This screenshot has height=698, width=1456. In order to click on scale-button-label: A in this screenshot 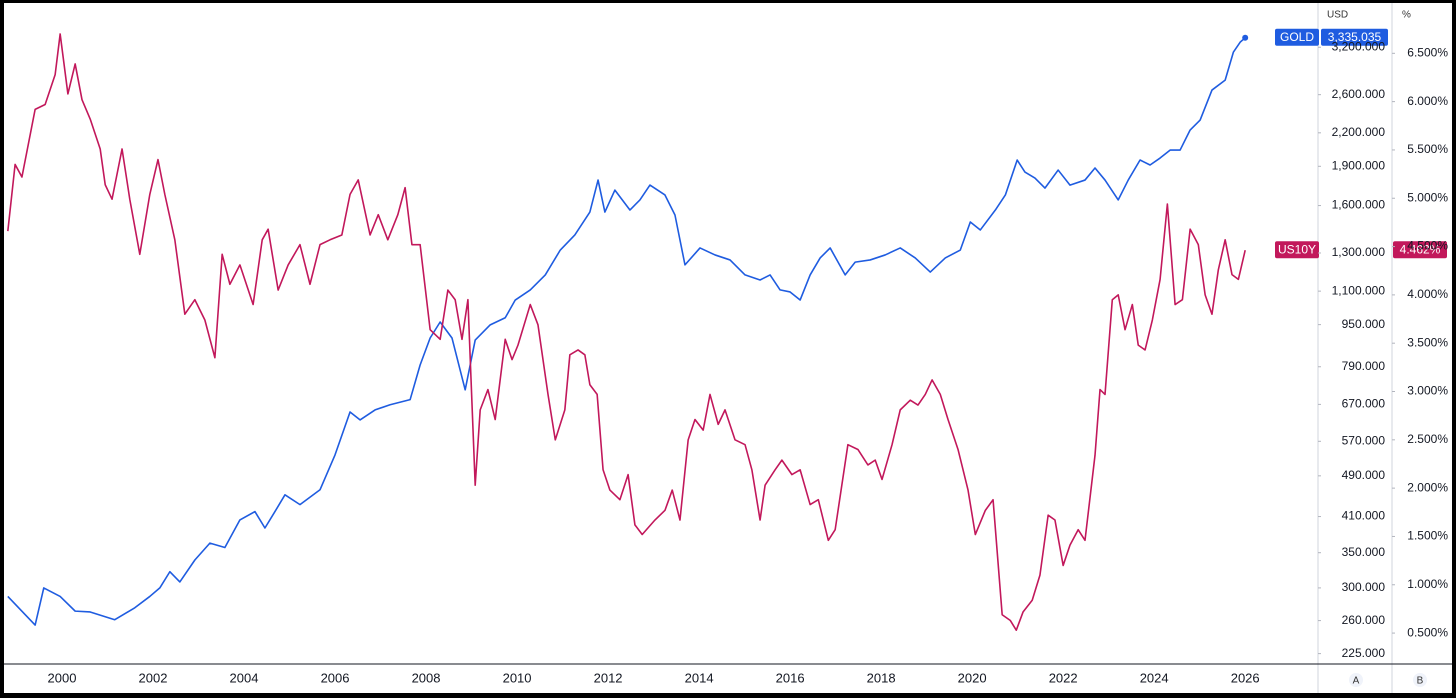, I will do `click(1356, 681)`.